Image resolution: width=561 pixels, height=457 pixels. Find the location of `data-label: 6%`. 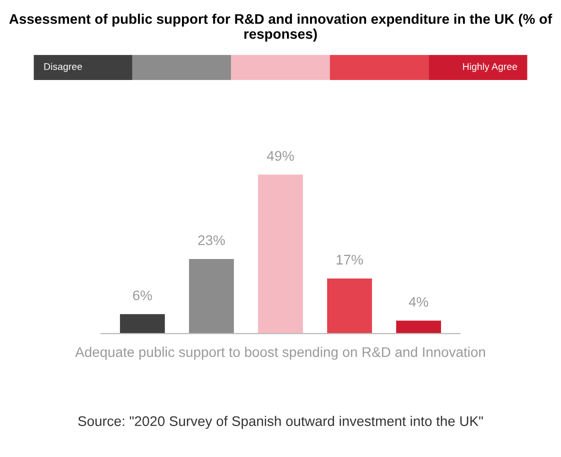

data-label: 6% is located at coordinates (142, 295).